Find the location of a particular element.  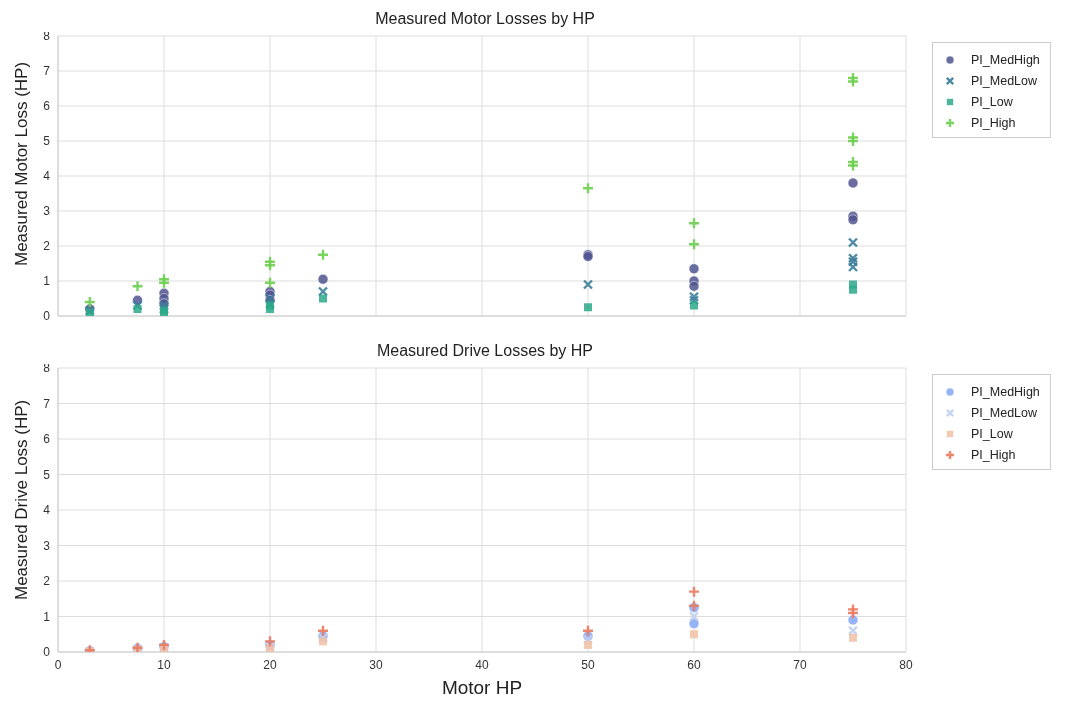

chart-title: Measured Drive Losses by HP is located at coordinates (485, 351).